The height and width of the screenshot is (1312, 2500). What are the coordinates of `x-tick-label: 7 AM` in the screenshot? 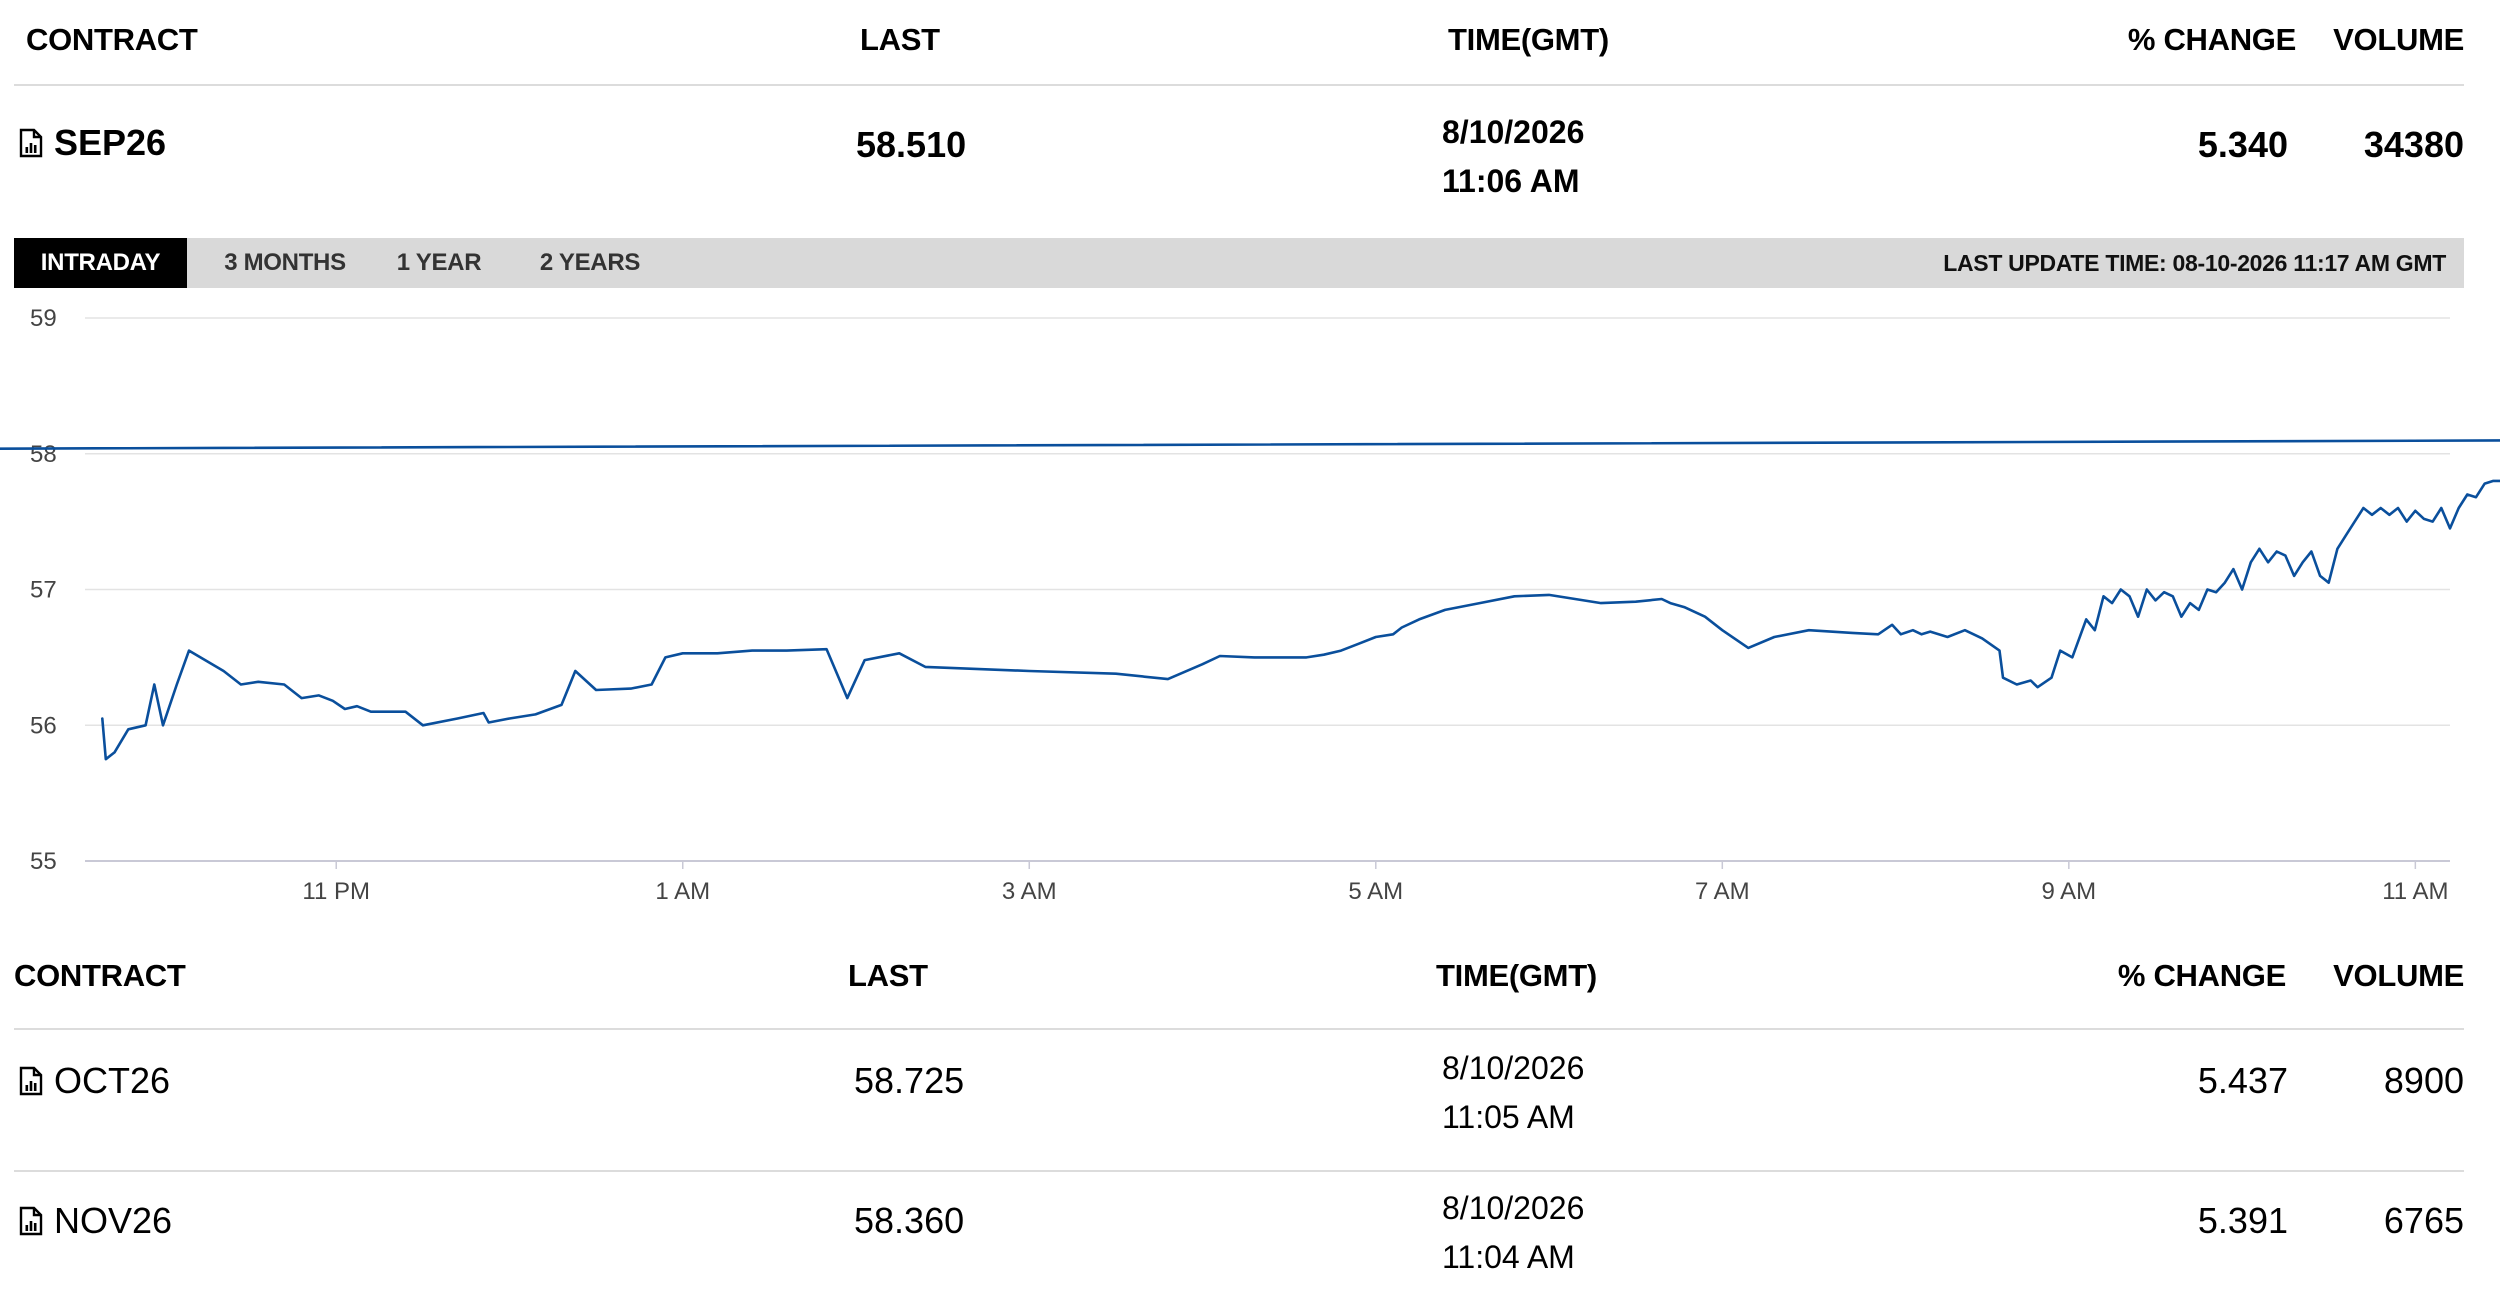 It's located at (1722, 891).